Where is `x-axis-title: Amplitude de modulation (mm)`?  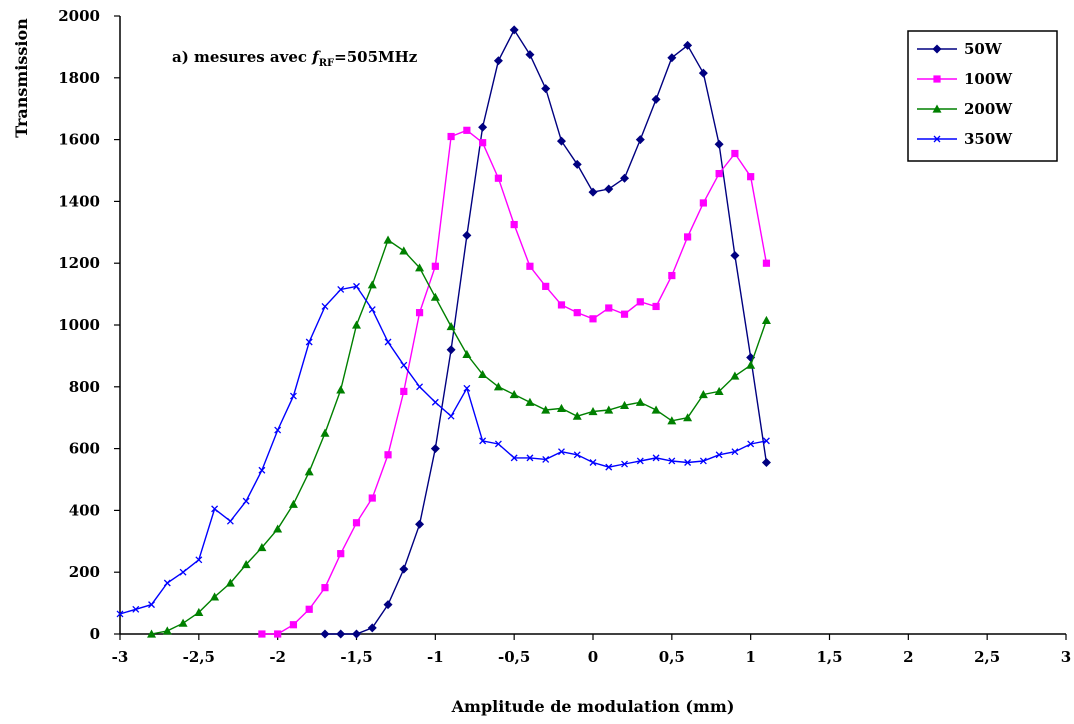
x-axis-title: Amplitude de modulation (mm) is located at coordinates (593, 706).